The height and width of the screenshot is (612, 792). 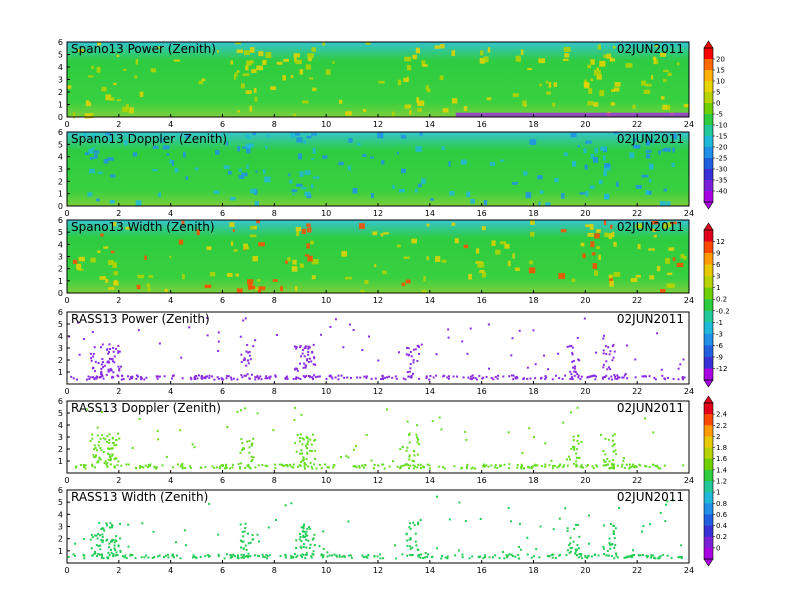 I want to click on x-tick-label: 4, so click(x=170, y=391).